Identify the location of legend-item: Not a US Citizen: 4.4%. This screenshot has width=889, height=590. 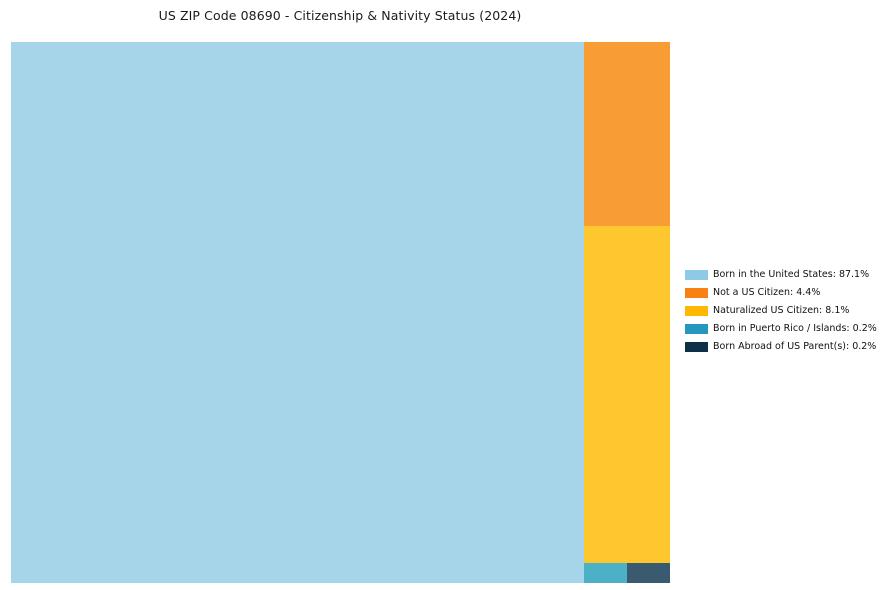
(785, 293).